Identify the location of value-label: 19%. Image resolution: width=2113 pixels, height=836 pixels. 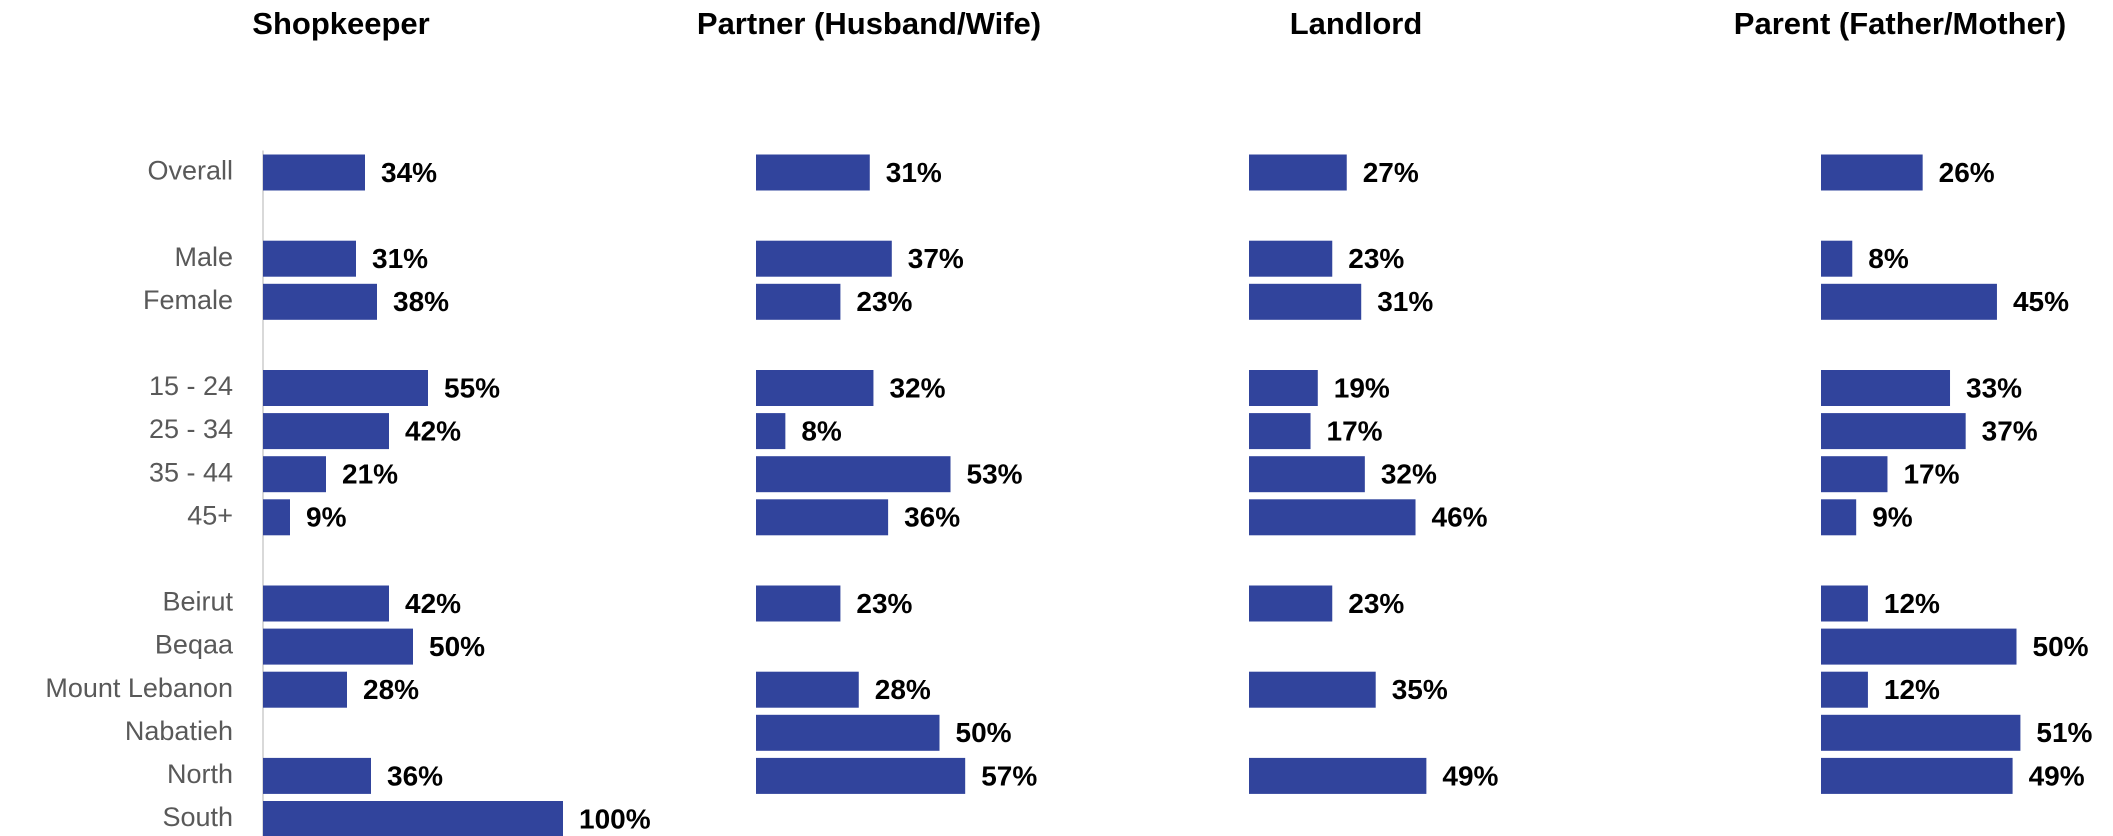
(1362, 387).